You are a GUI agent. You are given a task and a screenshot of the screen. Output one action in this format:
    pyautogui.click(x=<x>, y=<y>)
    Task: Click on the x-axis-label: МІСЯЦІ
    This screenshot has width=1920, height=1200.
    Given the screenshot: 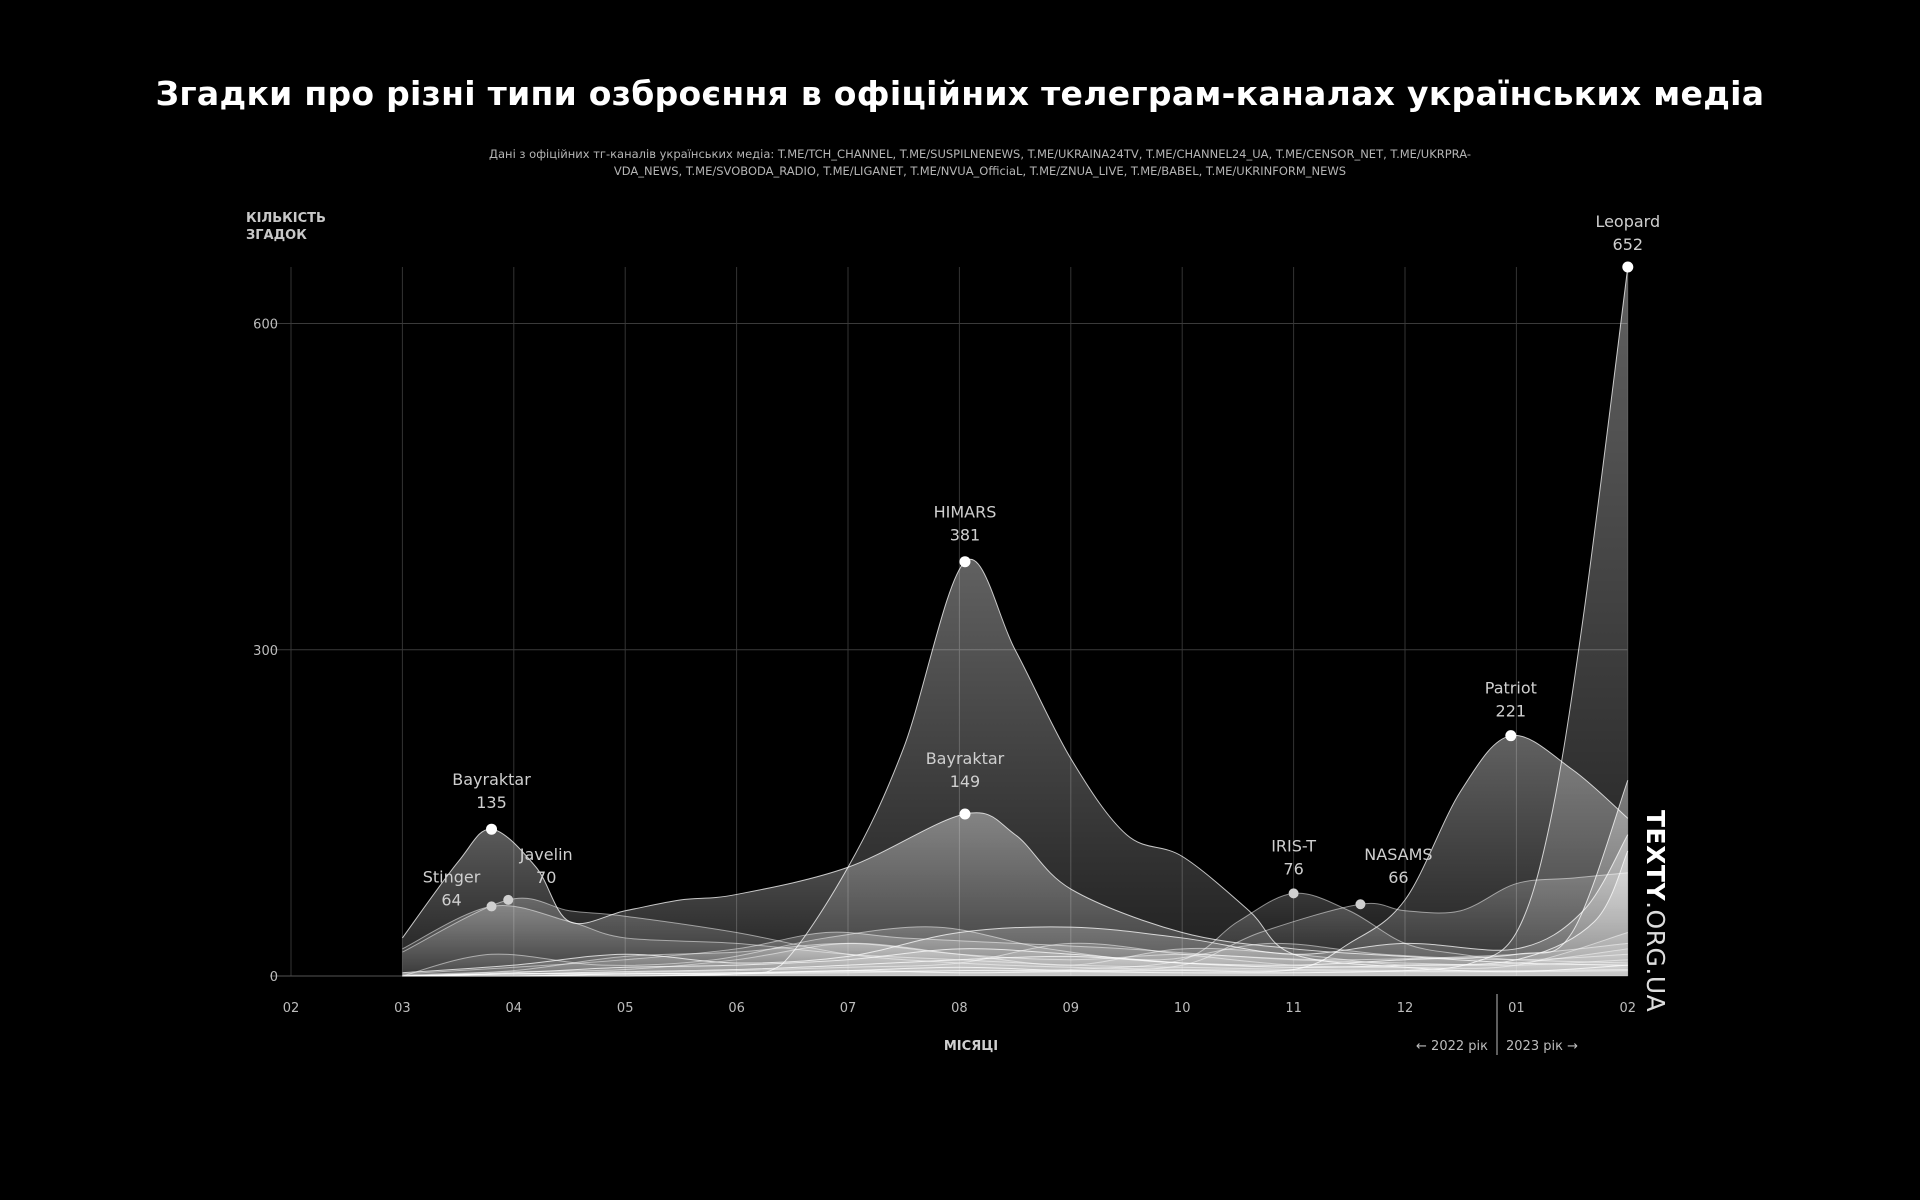 What is the action you would take?
    pyautogui.click(x=971, y=1046)
    